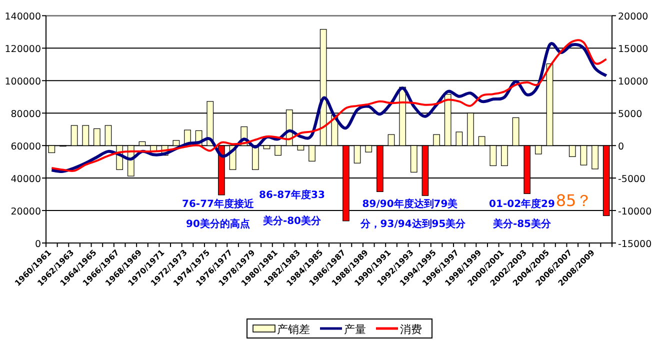 This screenshot has height=346, width=657. Describe the element at coordinates (25, 114) in the screenshot. I see `y-tick-label: 80000` at that location.